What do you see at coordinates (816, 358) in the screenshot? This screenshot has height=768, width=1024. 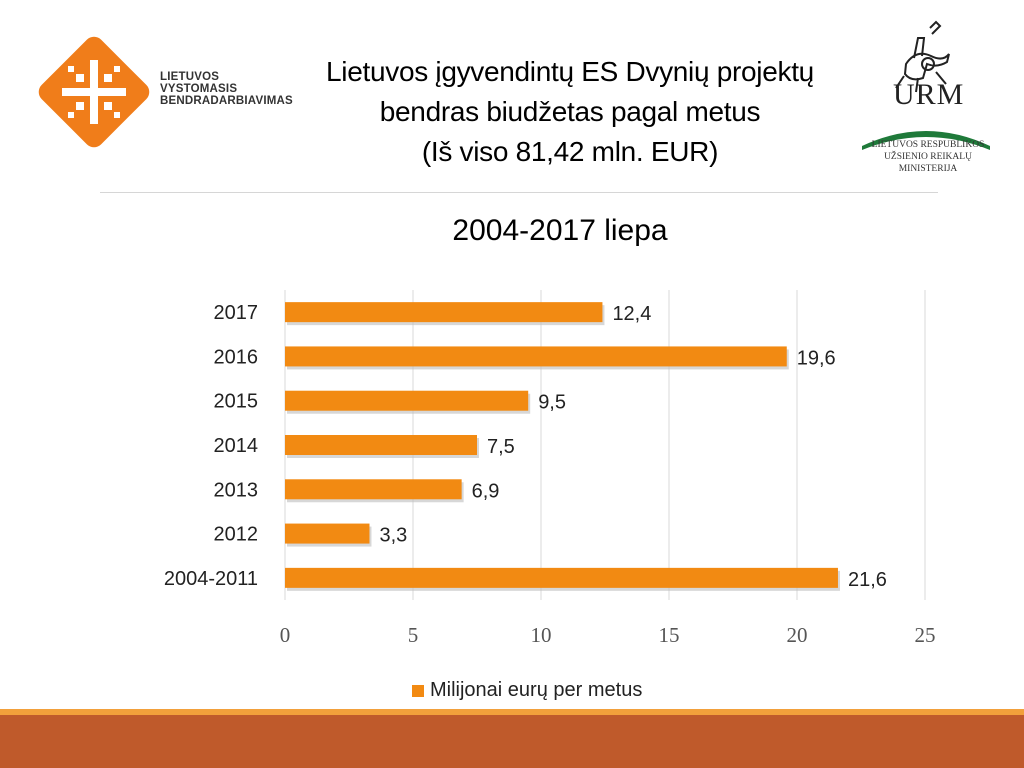 I see `data-label: 19,6` at bounding box center [816, 358].